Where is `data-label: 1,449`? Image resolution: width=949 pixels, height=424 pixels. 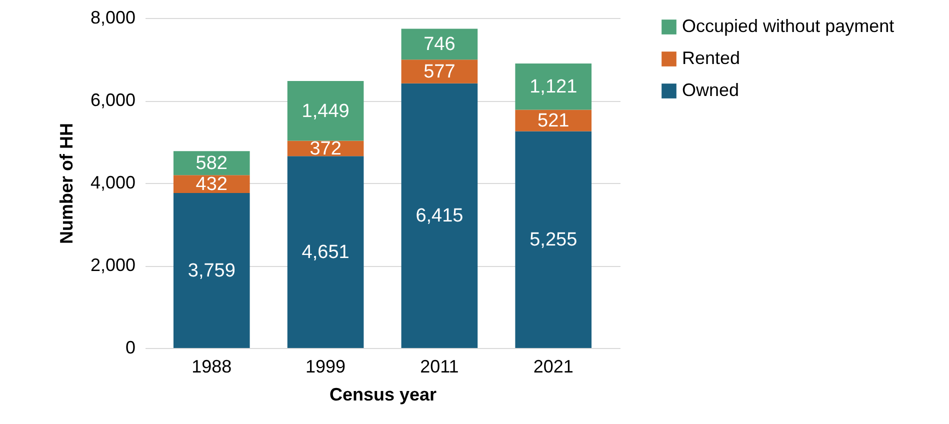
data-label: 1,449 is located at coordinates (326, 111).